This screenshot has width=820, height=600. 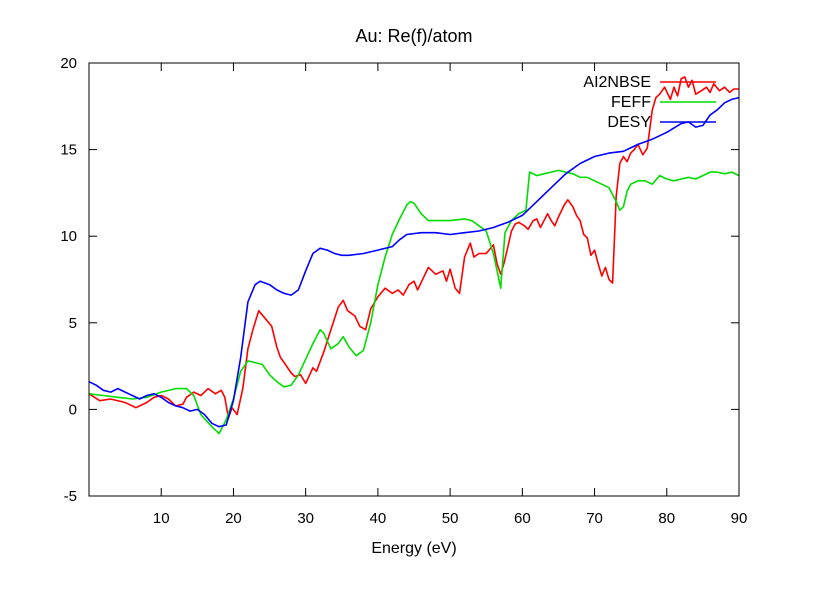 I want to click on x-tick-label: 40, so click(x=378, y=518).